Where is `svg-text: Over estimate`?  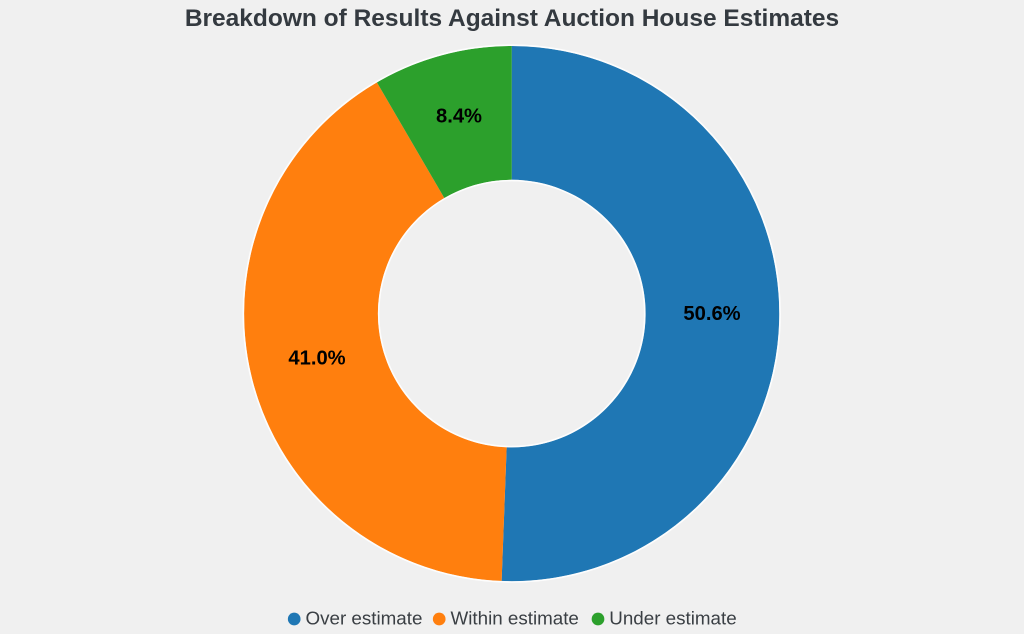 svg-text: Over estimate is located at coordinates (364, 618).